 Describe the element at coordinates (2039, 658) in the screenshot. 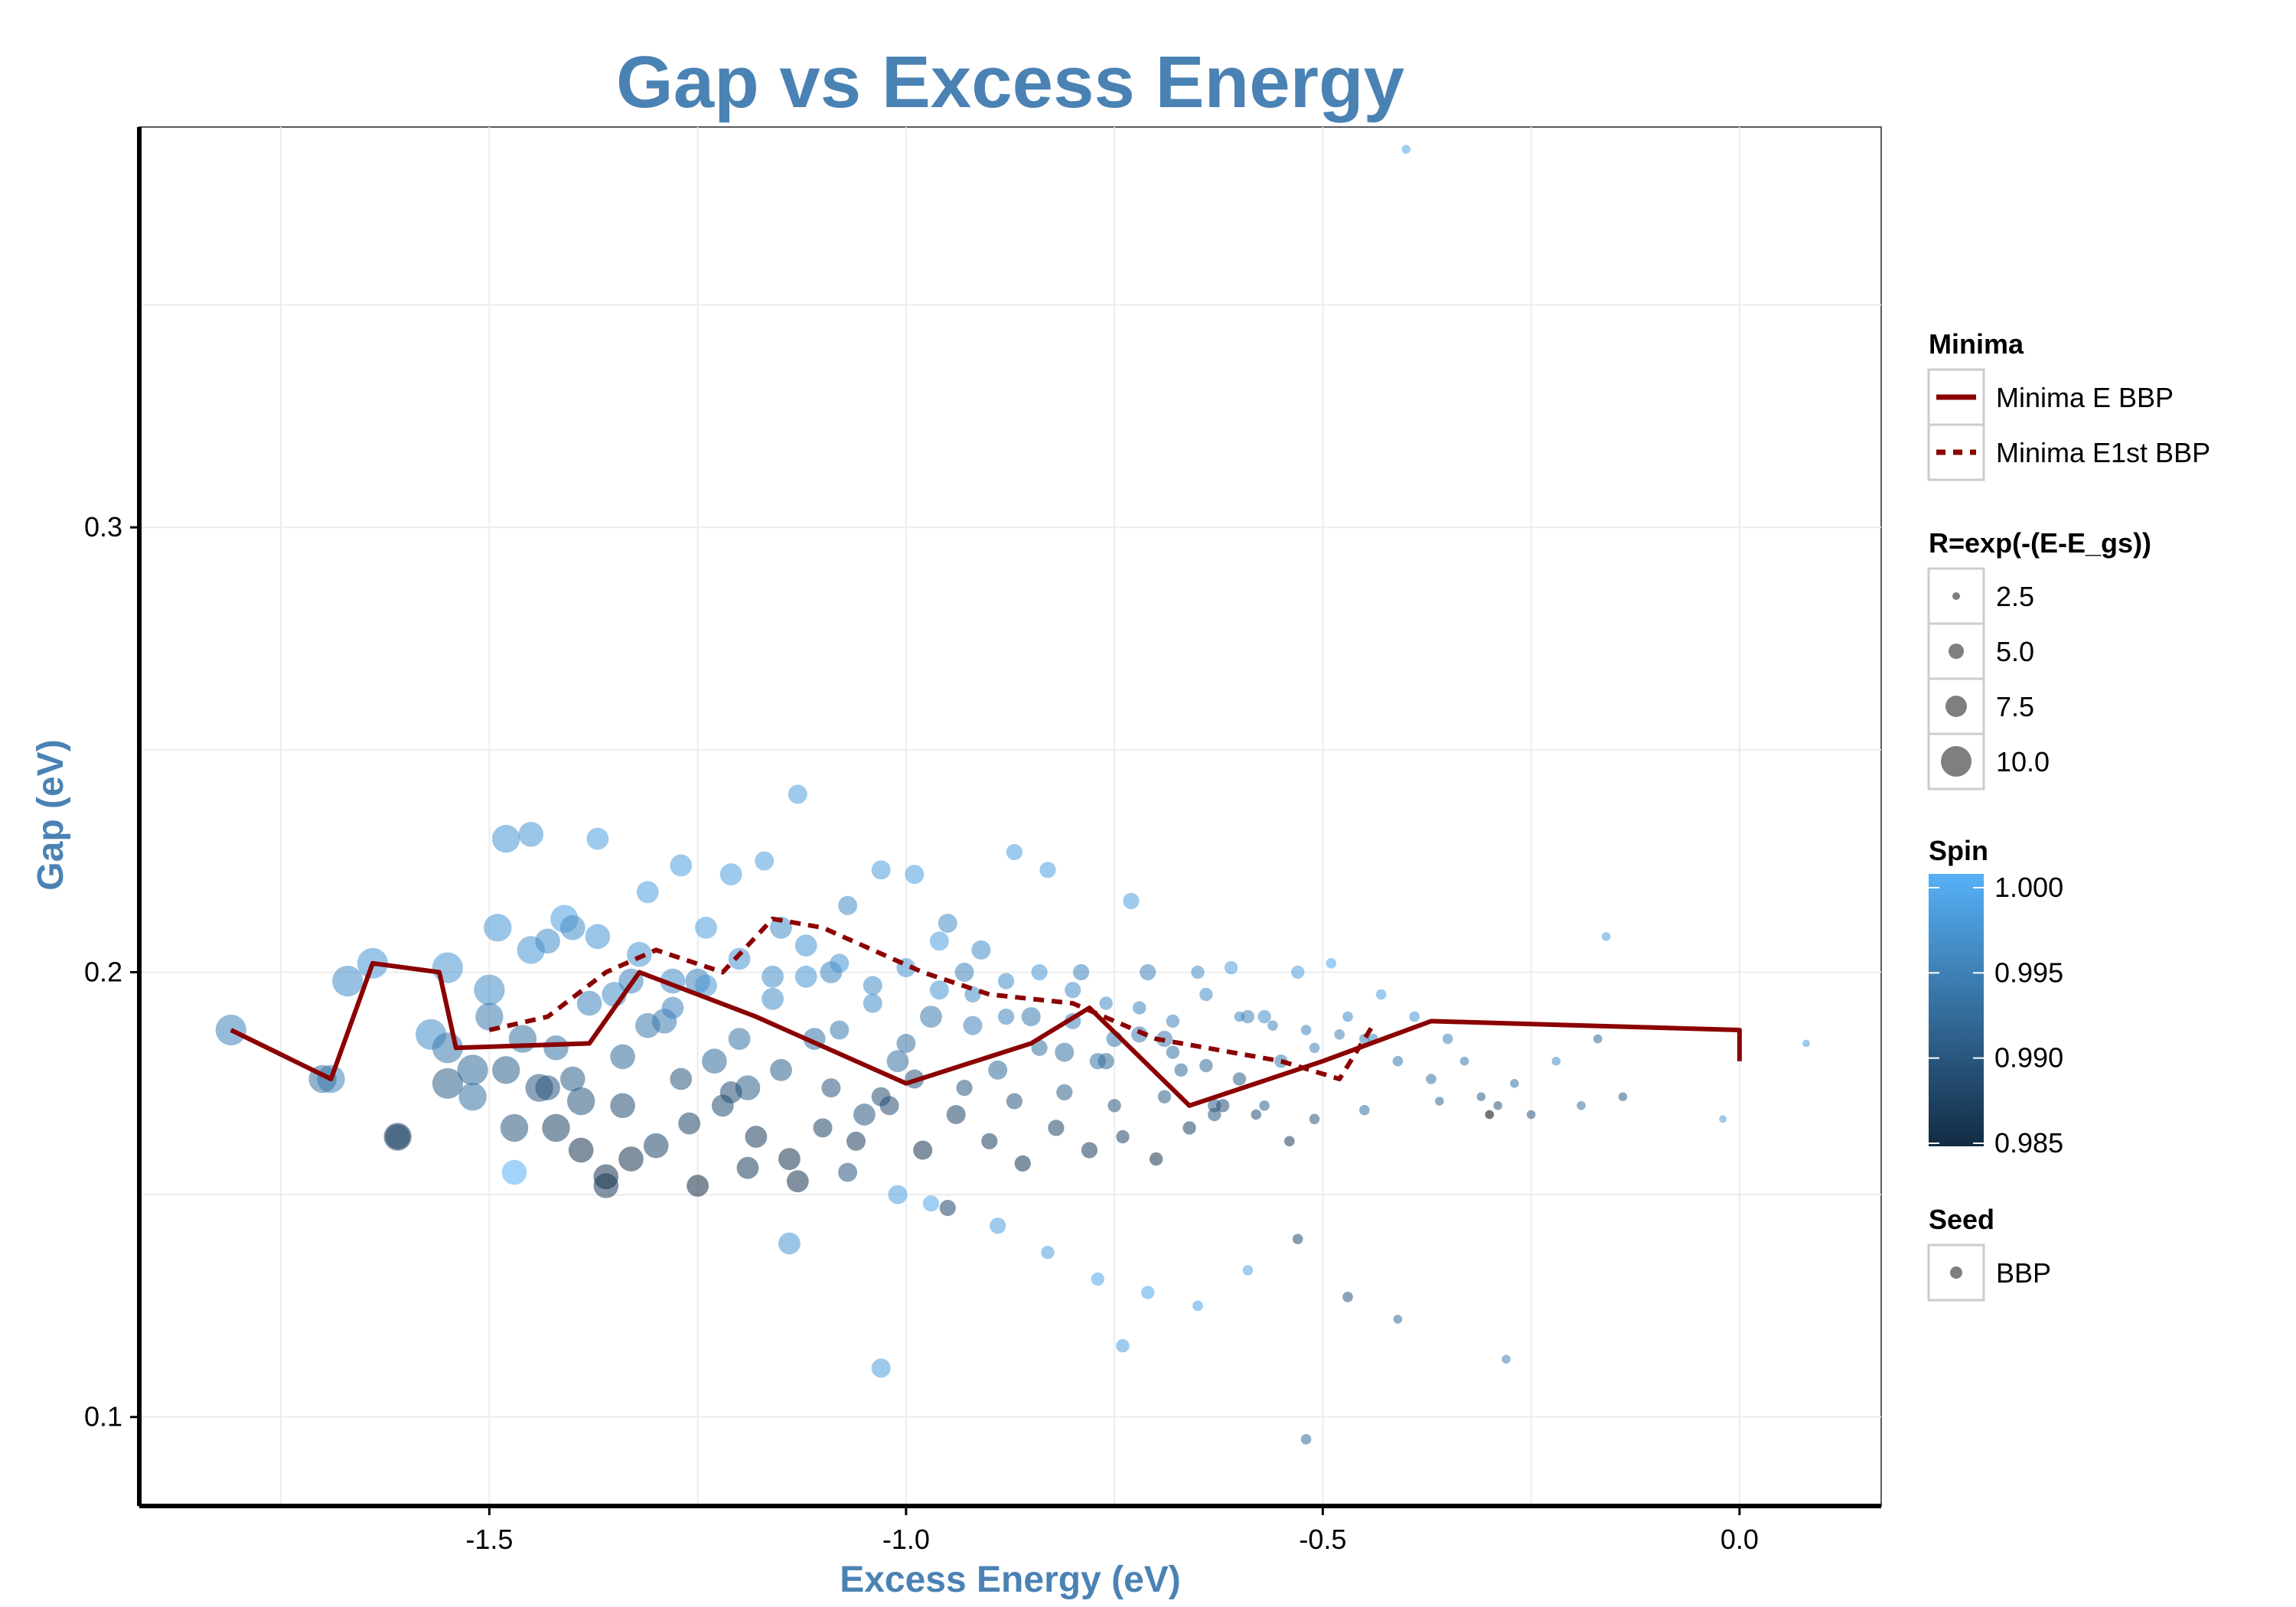

I see `legend-size: R=exp(-(E-E_gs)) 2.5 5.0 7.5 10.0` at that location.